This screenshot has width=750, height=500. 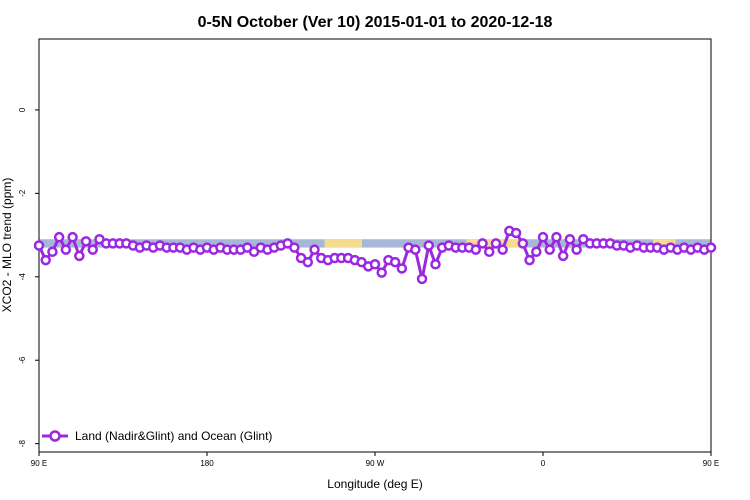 What do you see at coordinates (173, 436) in the screenshot?
I see `legend-label: Land (Nadir&Glint) and Ocean (Glint)` at bounding box center [173, 436].